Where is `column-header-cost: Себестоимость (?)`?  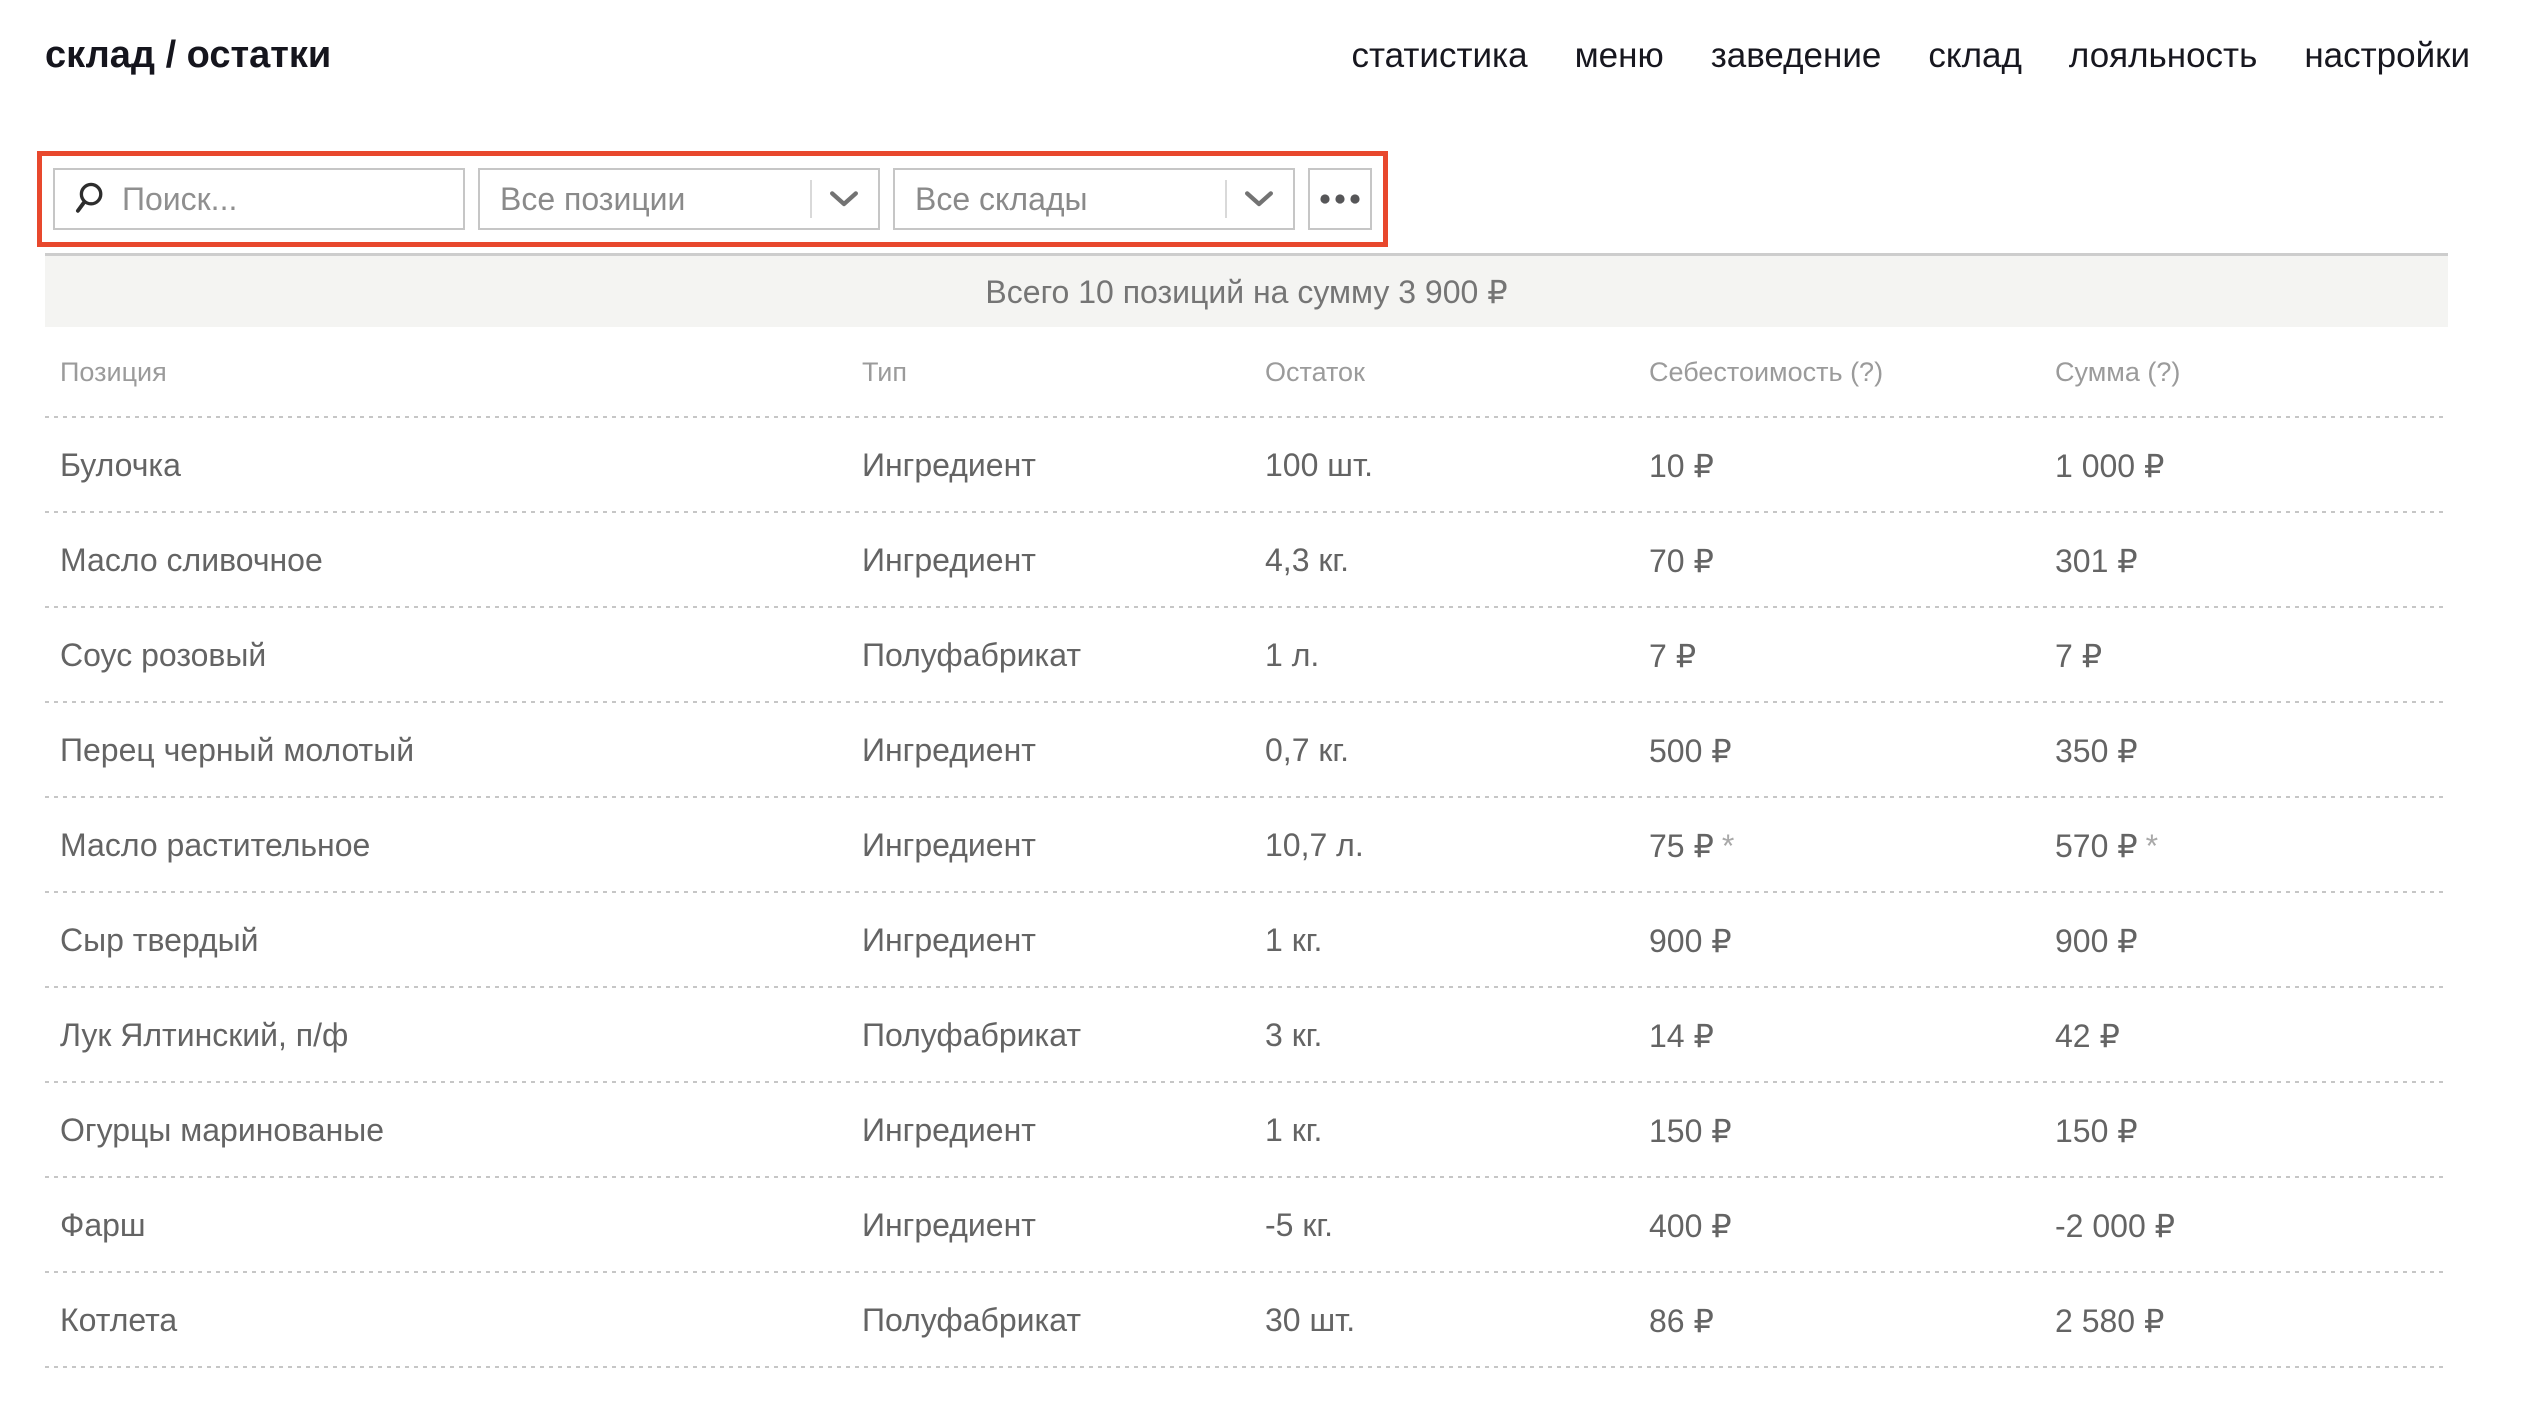
column-header-cost: Себестоимость (?) is located at coordinates (1766, 372).